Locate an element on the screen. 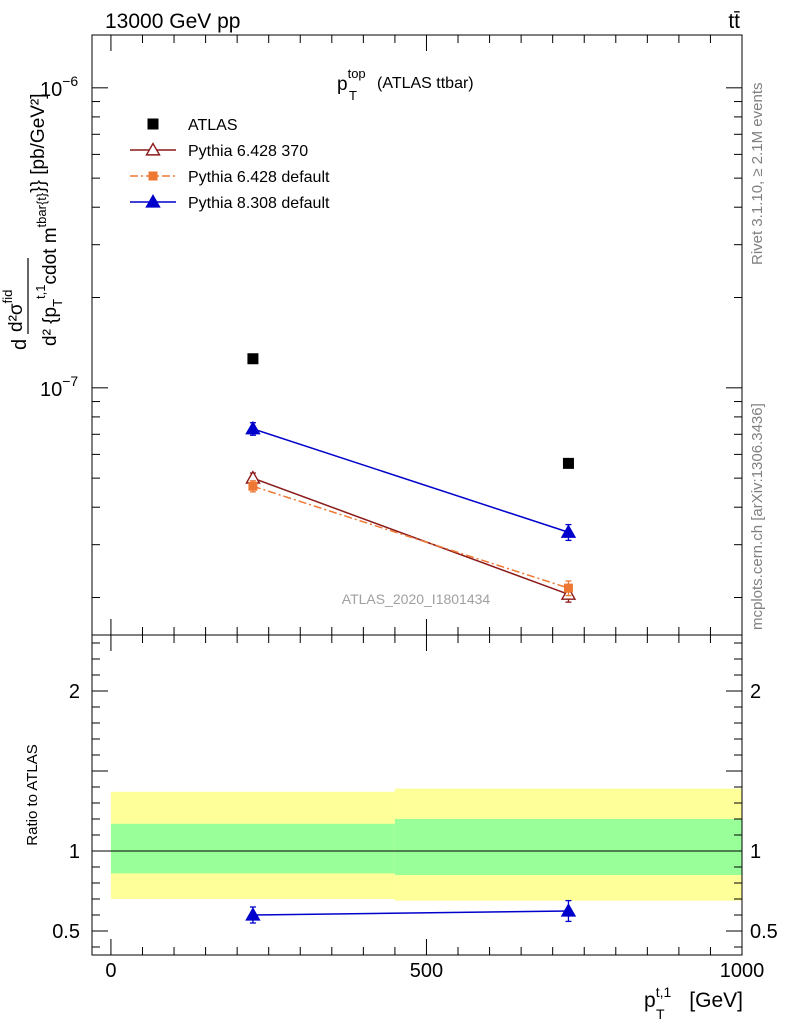 The image size is (786, 1024). x-tick-label-1: 500 is located at coordinates (426, 971).